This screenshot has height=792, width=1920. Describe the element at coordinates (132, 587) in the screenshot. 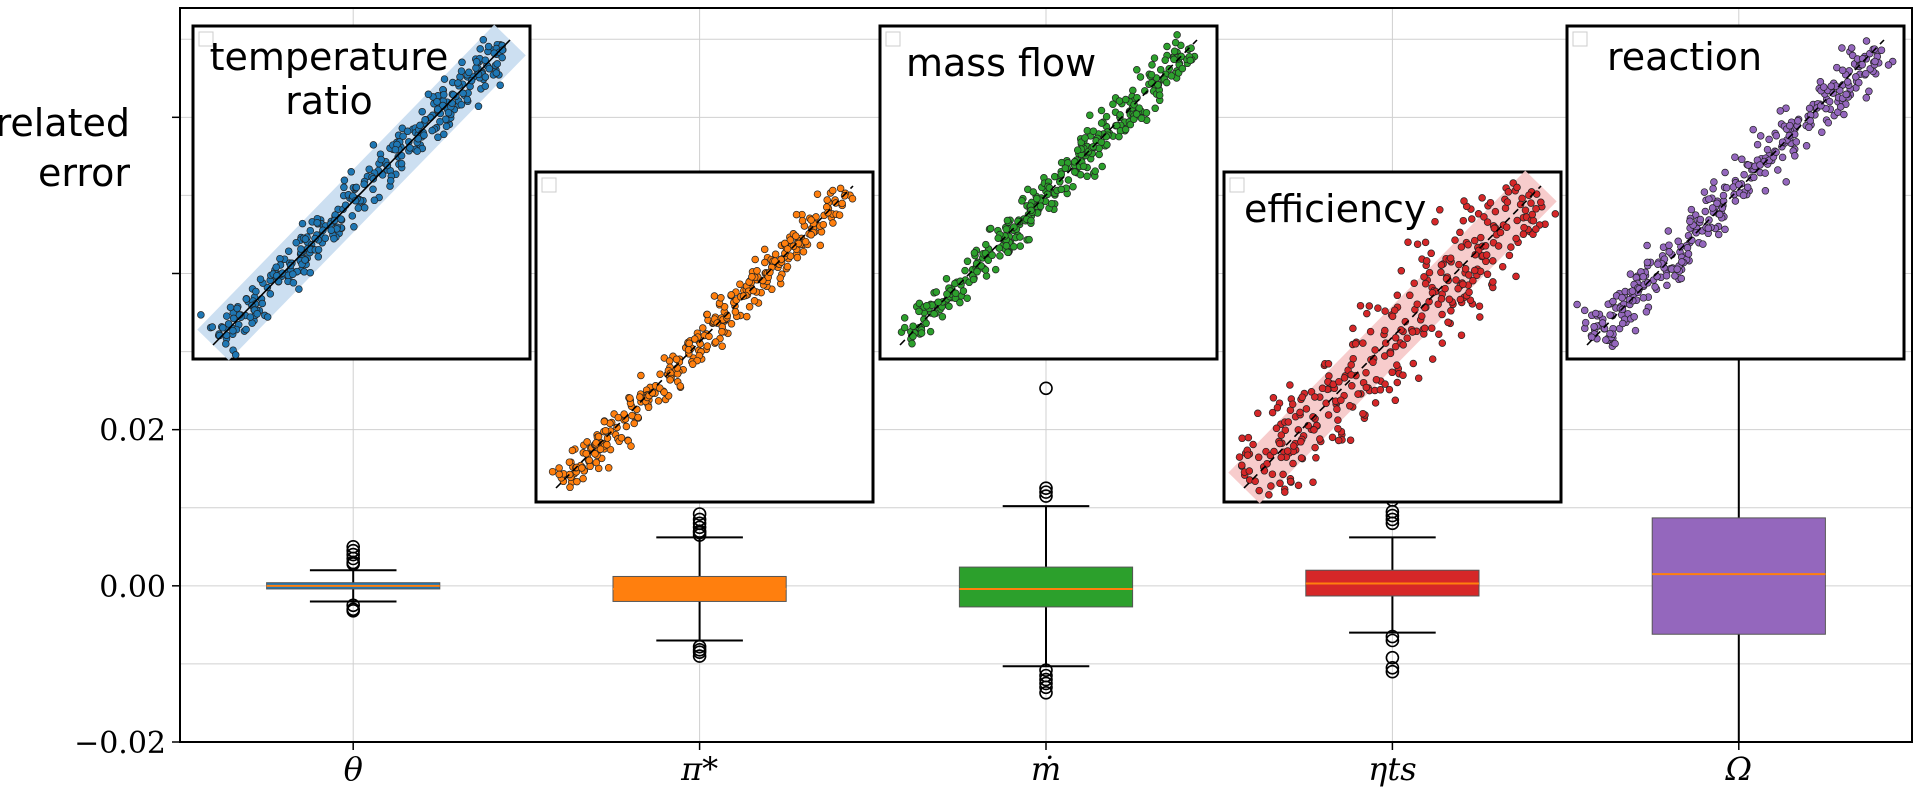

I see `y-tick-label: 0.00` at that location.